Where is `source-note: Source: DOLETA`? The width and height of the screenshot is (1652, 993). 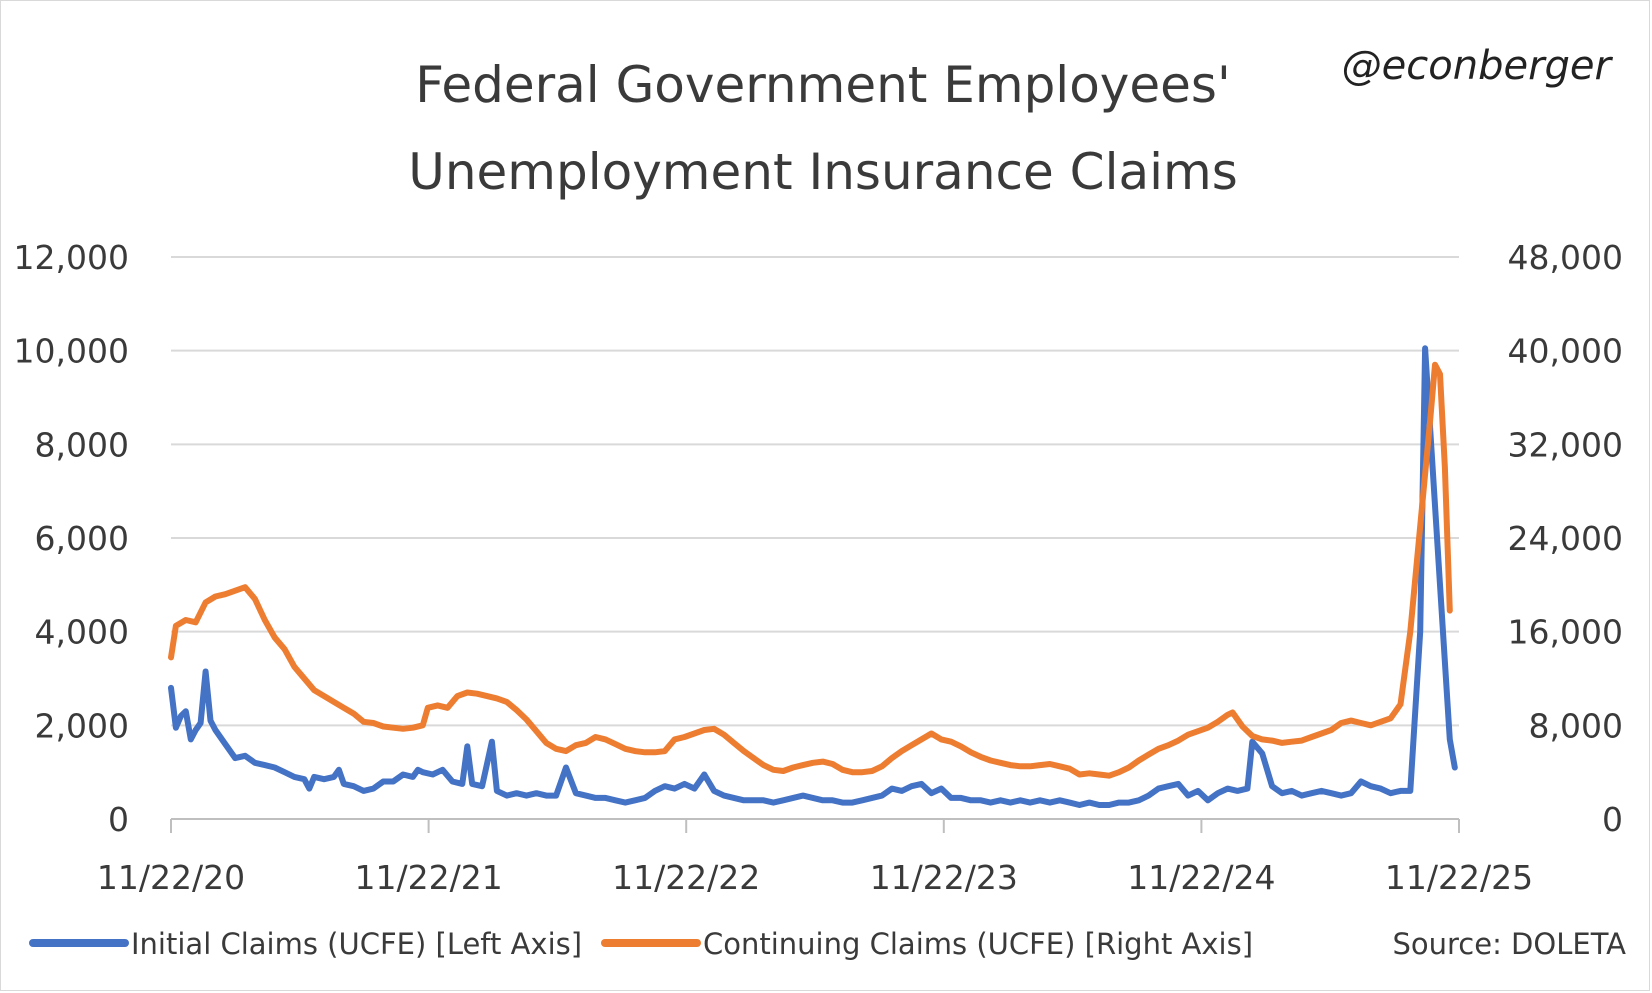 source-note: Source: DOLETA is located at coordinates (1509, 944).